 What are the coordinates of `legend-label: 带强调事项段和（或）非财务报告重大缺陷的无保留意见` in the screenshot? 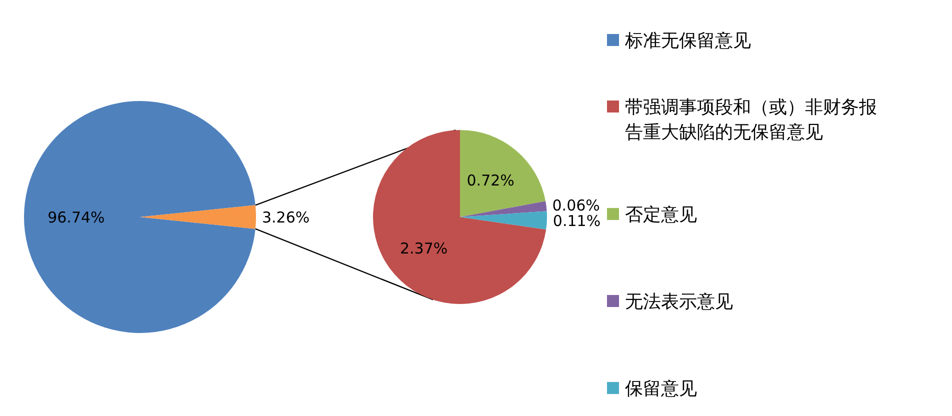 It's located at (751, 119).